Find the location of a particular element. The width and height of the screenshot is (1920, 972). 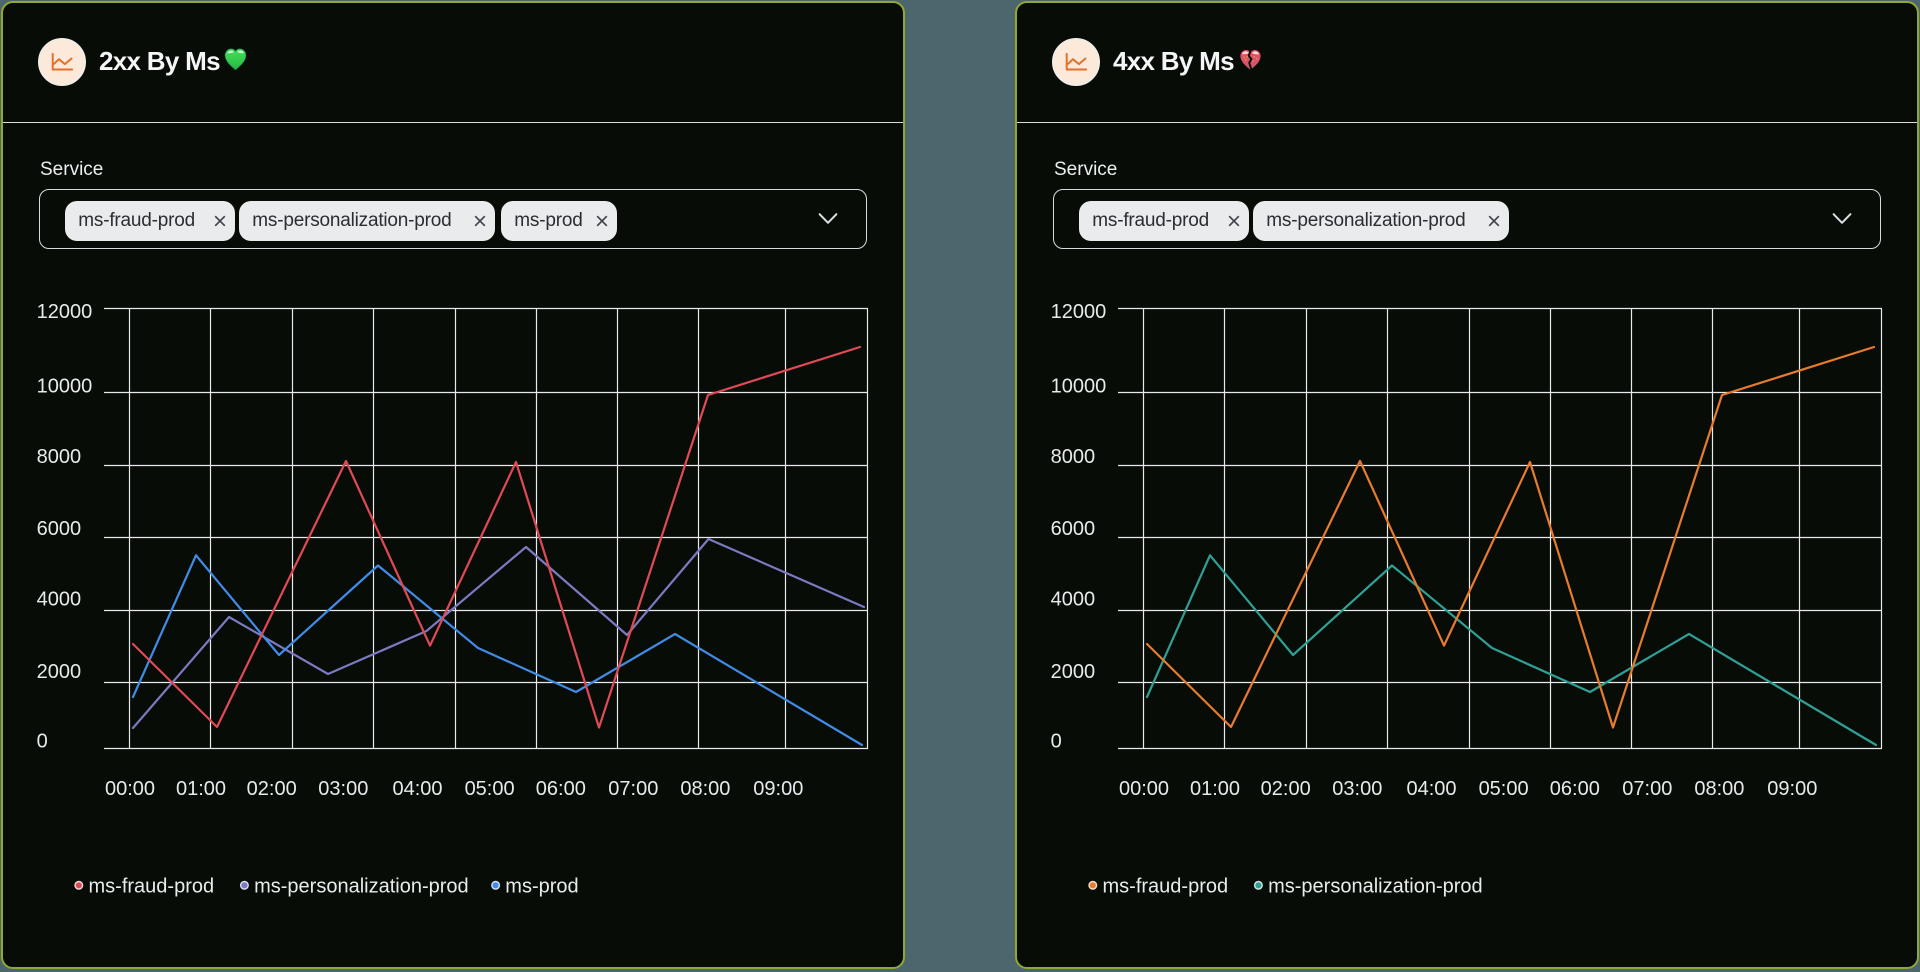

svg-text: ms-prod is located at coordinates (541, 886).